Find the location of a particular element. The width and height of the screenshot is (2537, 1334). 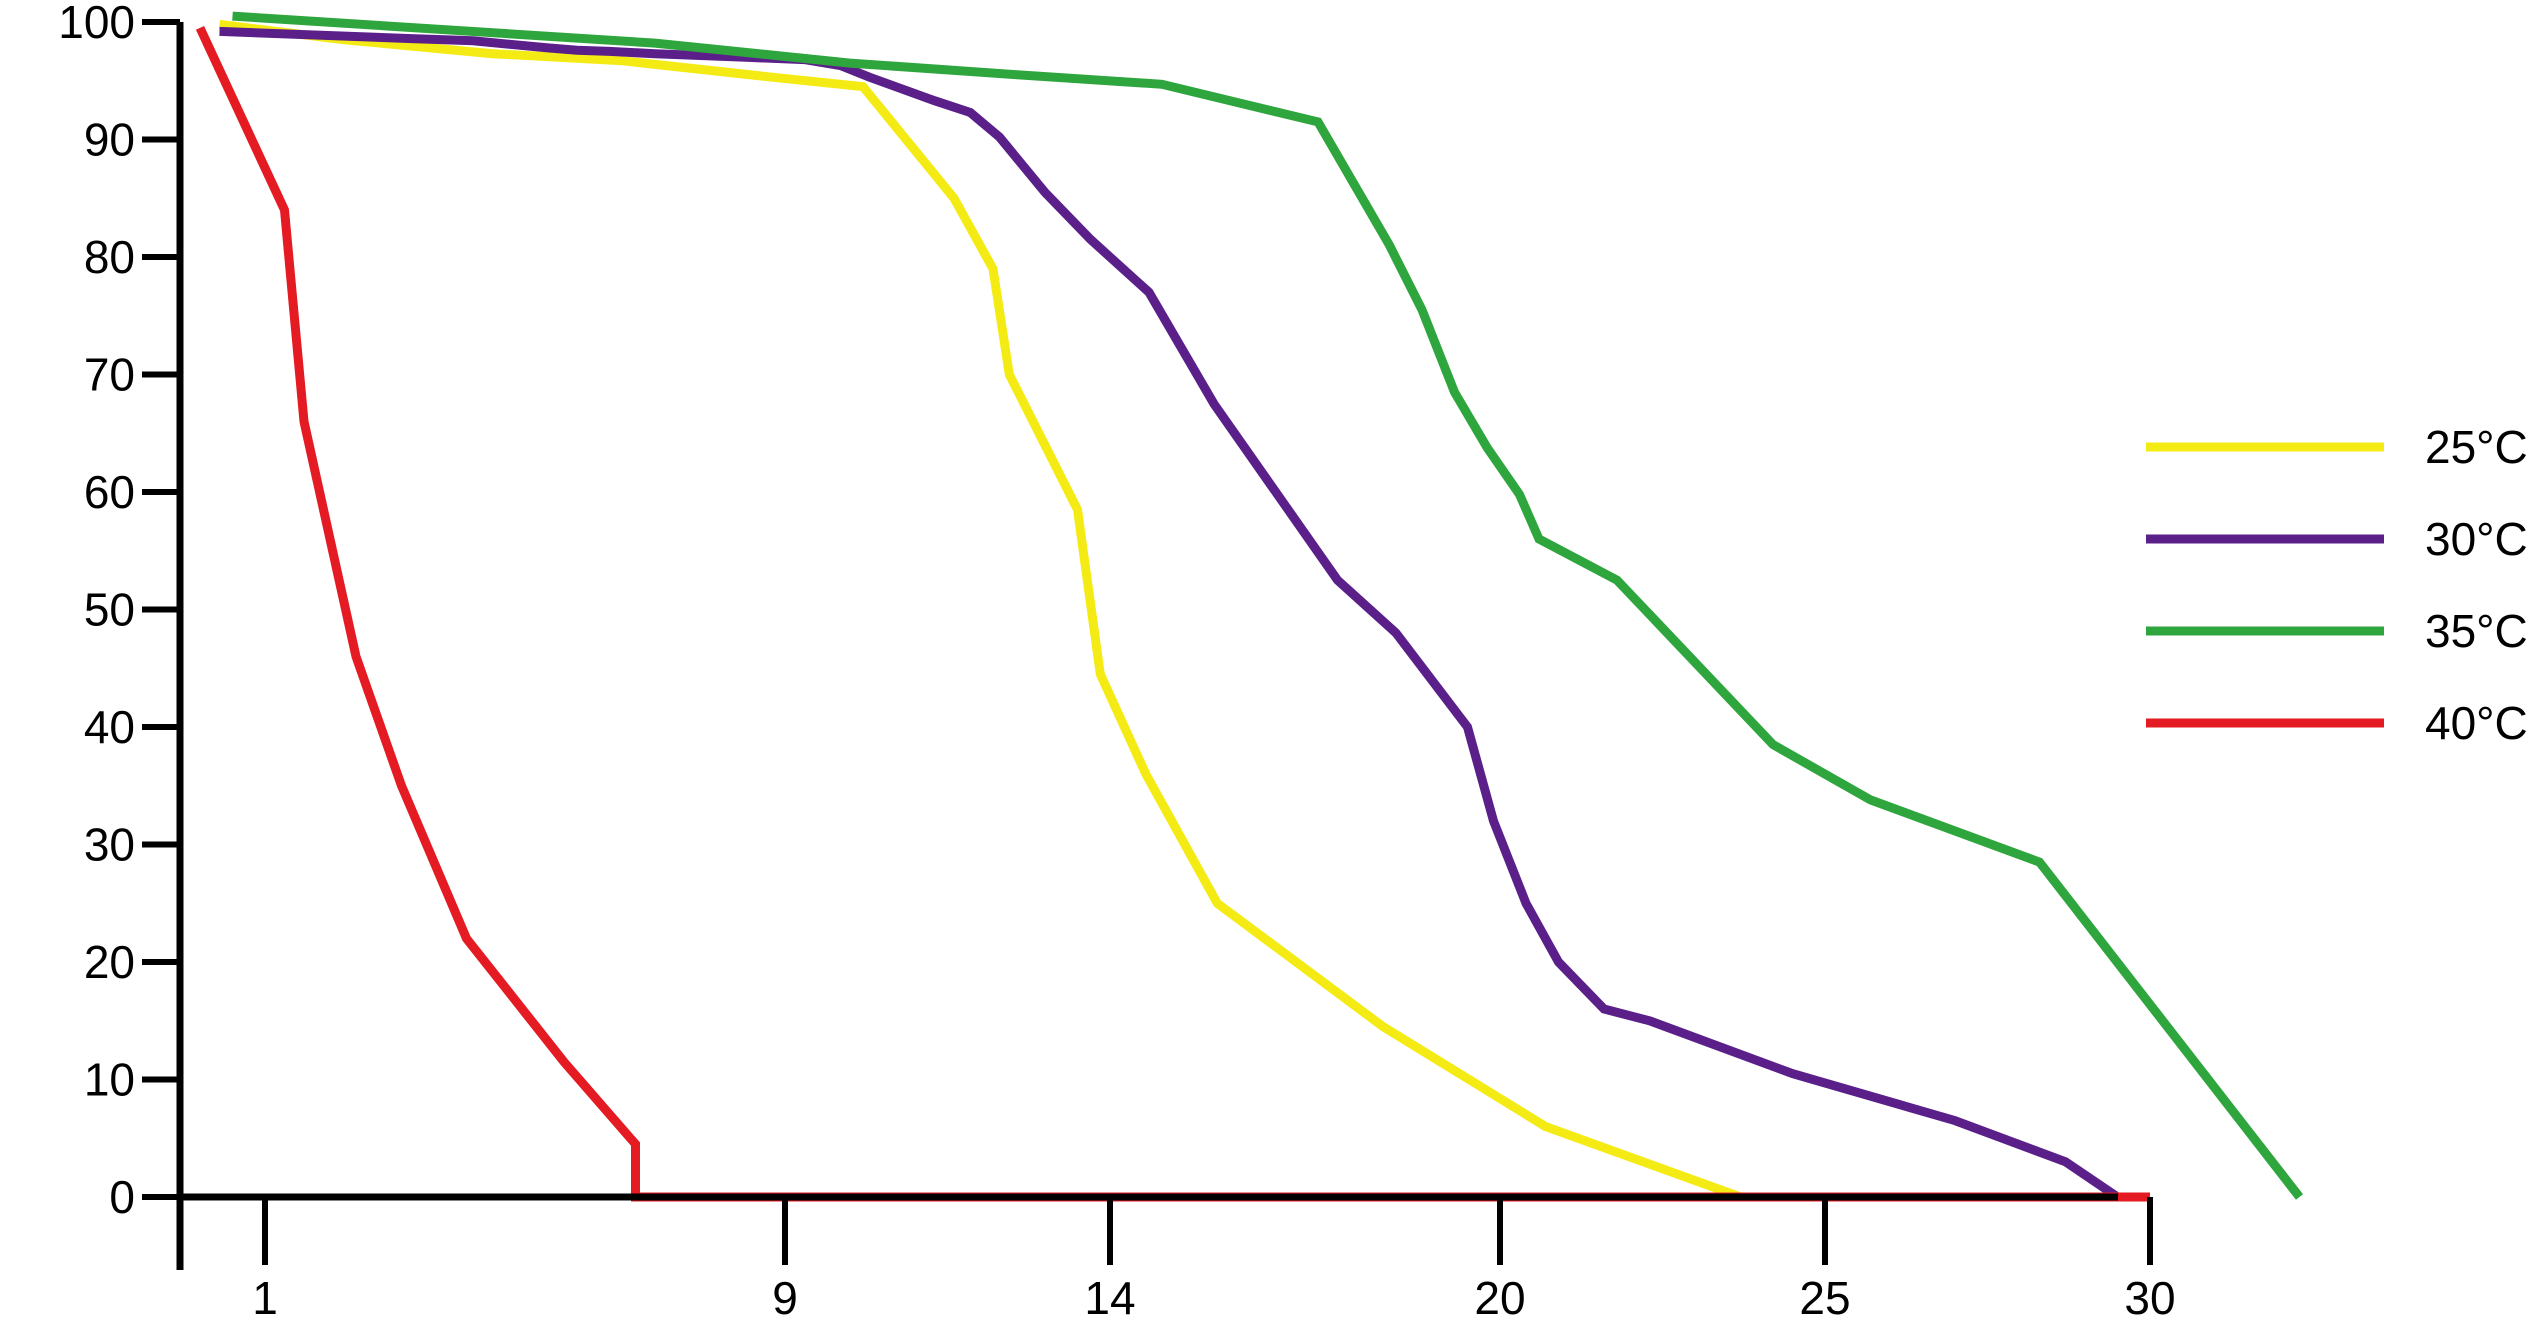

legend-label-2: 30°C is located at coordinates (2476, 539).